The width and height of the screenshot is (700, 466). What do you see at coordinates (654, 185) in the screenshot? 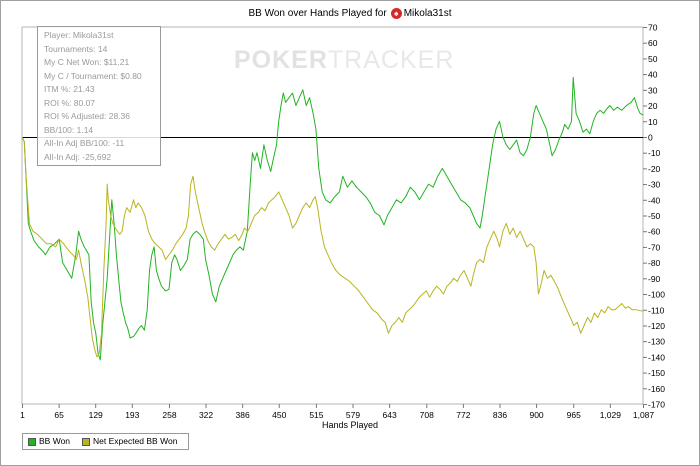
I see `y-tick-label: -30` at bounding box center [654, 185].